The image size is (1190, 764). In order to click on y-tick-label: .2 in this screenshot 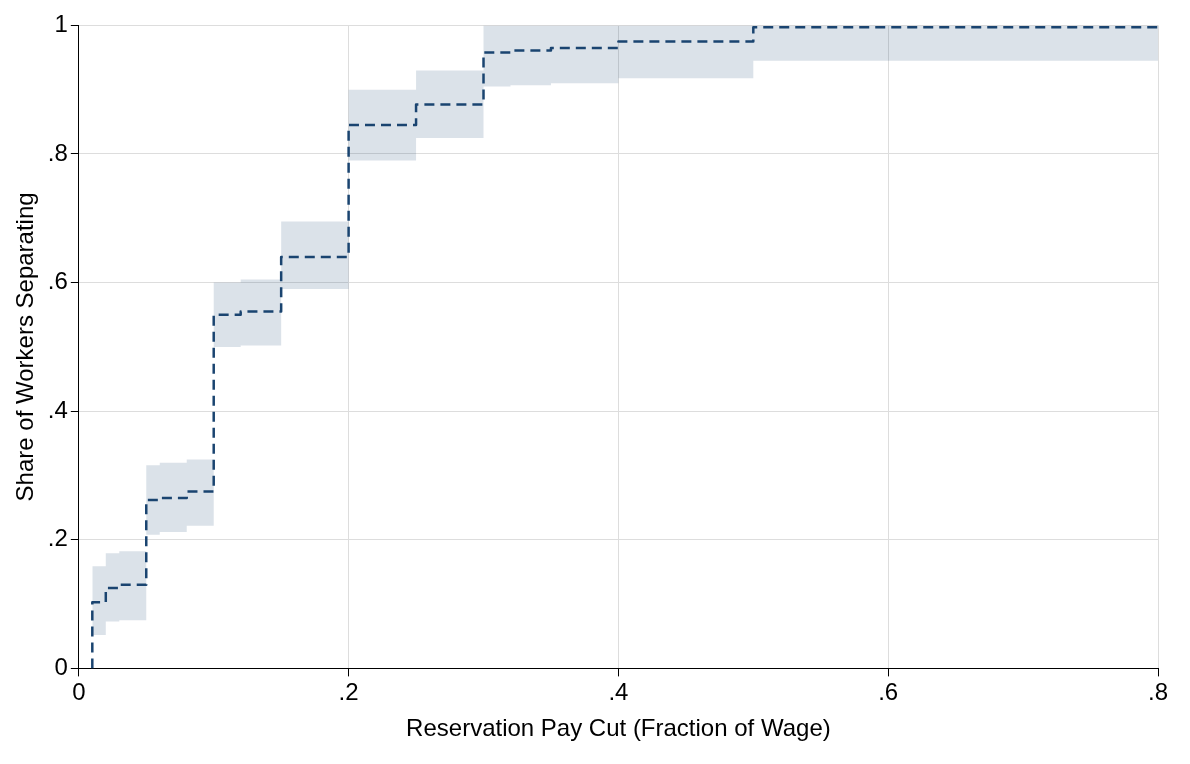, I will do `click(57, 538)`.